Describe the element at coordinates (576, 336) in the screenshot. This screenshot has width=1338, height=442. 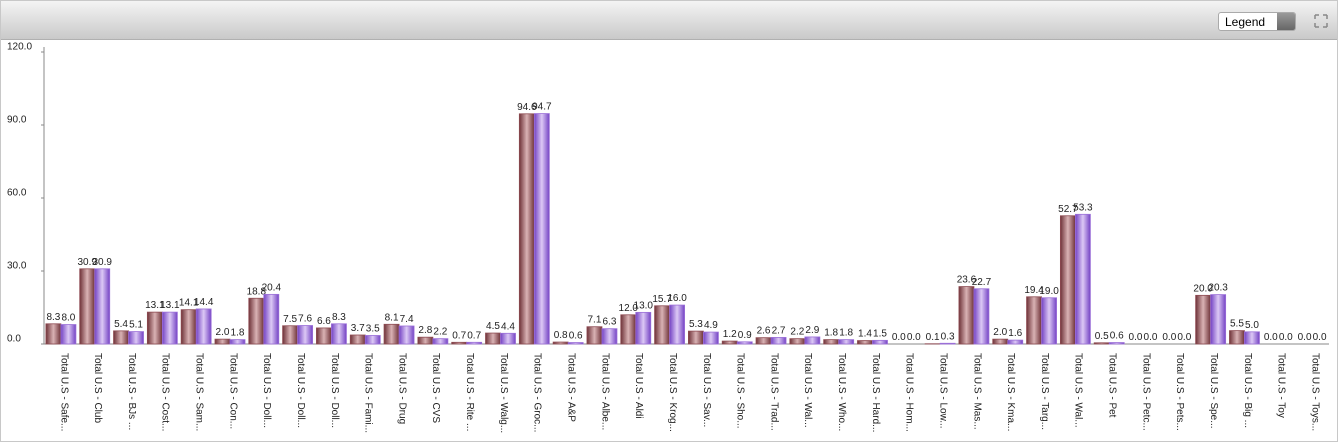
I see `value-label: 0.6` at that location.